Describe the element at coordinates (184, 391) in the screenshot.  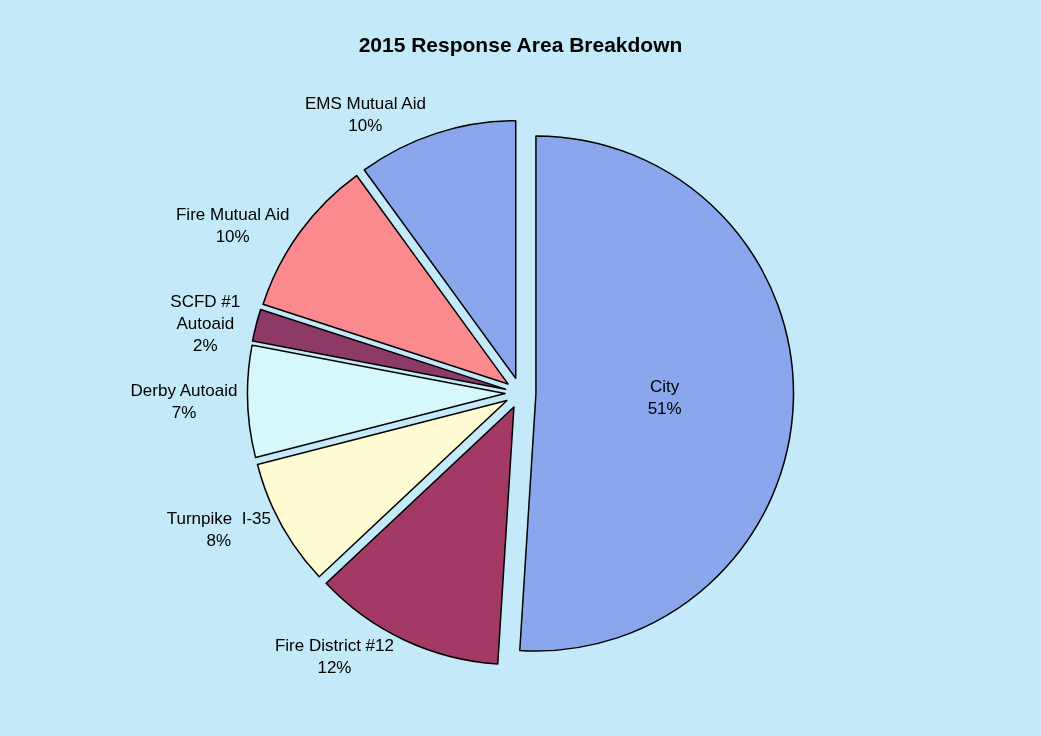
I see `slice-label: Derby Autoaid` at that location.